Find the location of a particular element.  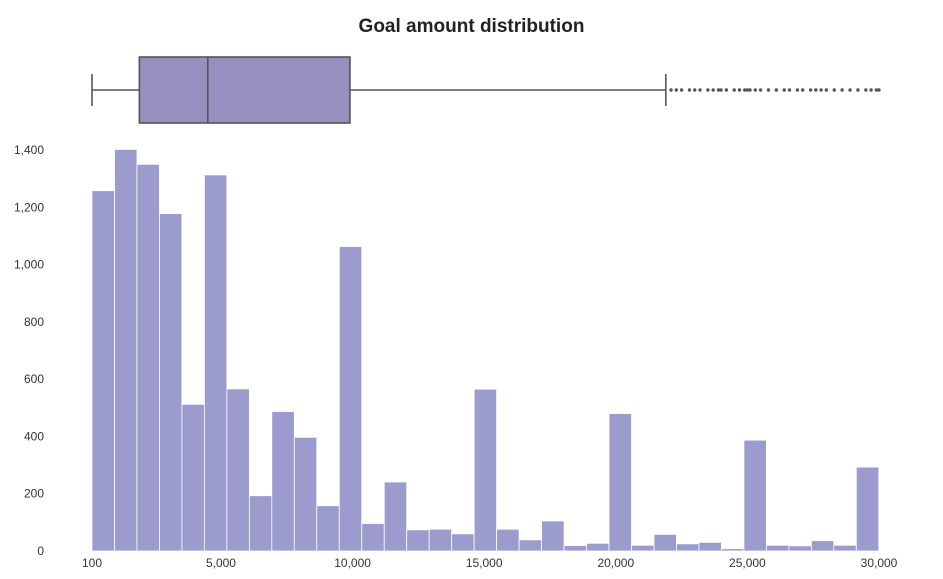

x-tick-label: 25,000 is located at coordinates (747, 563).